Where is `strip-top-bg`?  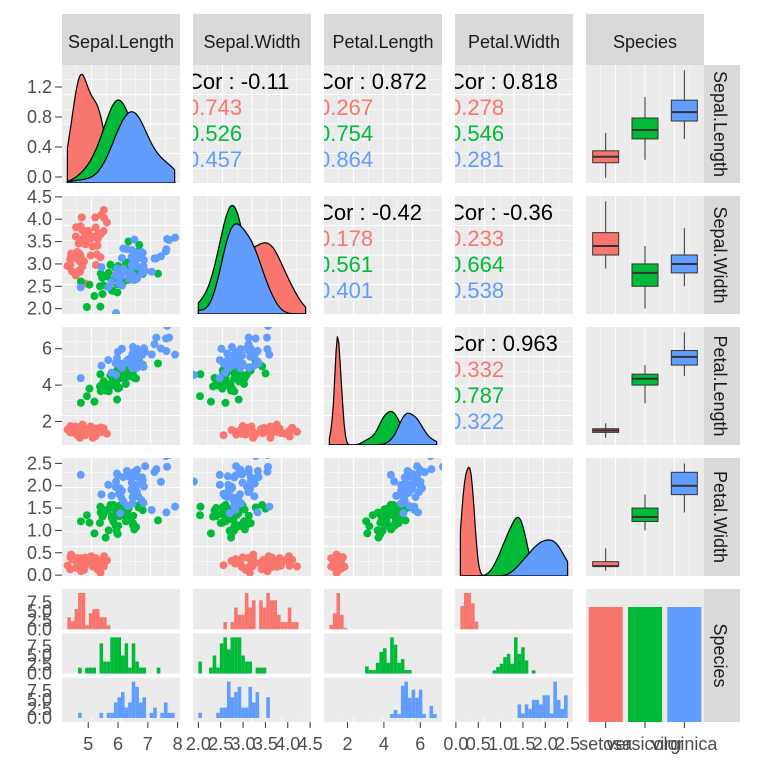
strip-top-bg is located at coordinates (645, 39).